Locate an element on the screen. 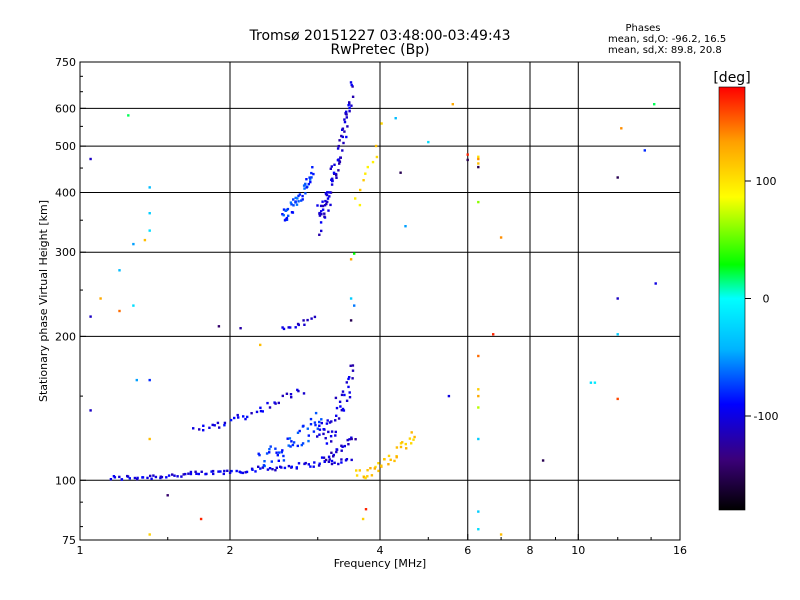  y-tick-label: 300 is located at coordinates (65, 252).